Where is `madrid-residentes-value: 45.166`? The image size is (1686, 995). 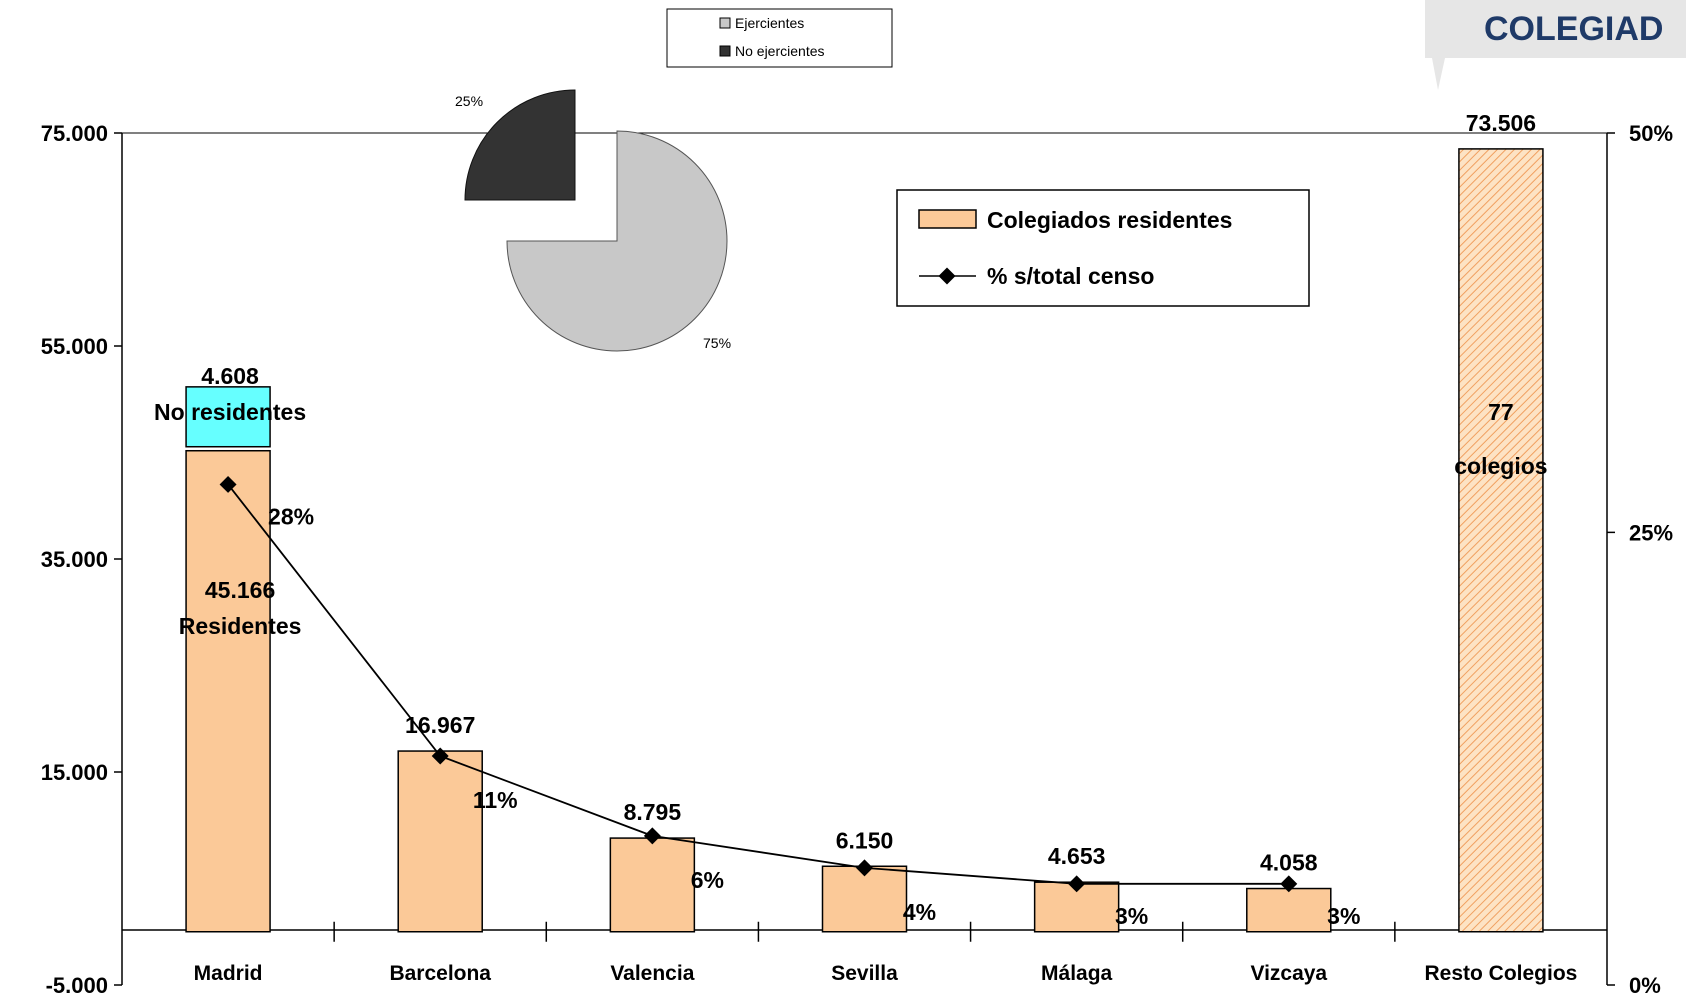
madrid-residentes-value: 45.166 is located at coordinates (240, 590).